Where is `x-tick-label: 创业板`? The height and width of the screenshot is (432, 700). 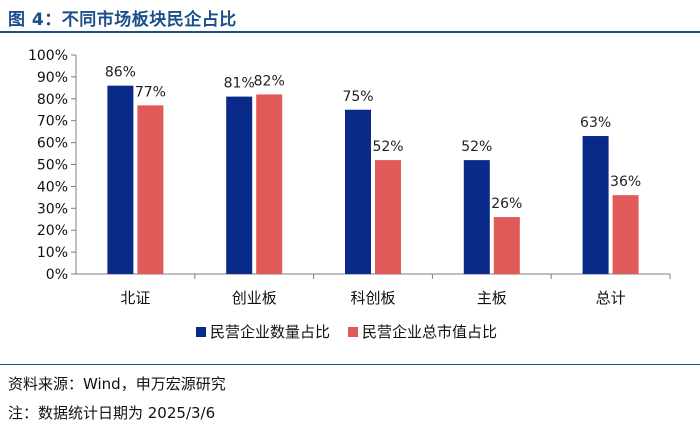 x-tick-label: 创业板 is located at coordinates (254, 298).